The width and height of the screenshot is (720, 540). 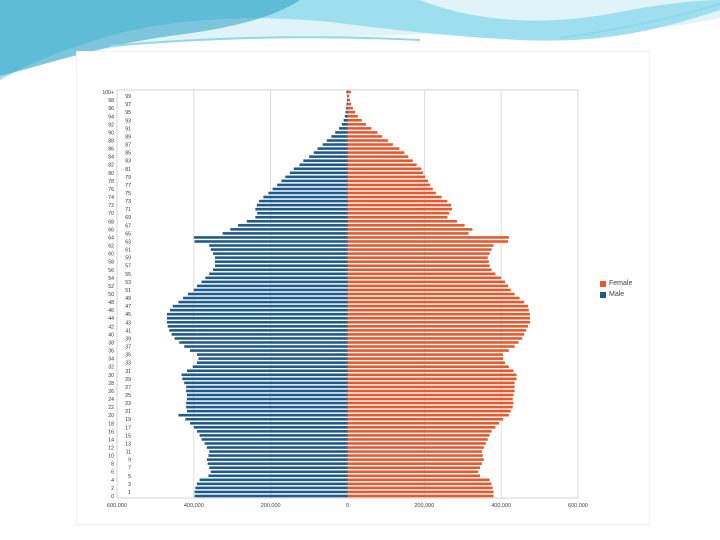 What do you see at coordinates (128, 420) in the screenshot?
I see `y-tick-label: 19` at bounding box center [128, 420].